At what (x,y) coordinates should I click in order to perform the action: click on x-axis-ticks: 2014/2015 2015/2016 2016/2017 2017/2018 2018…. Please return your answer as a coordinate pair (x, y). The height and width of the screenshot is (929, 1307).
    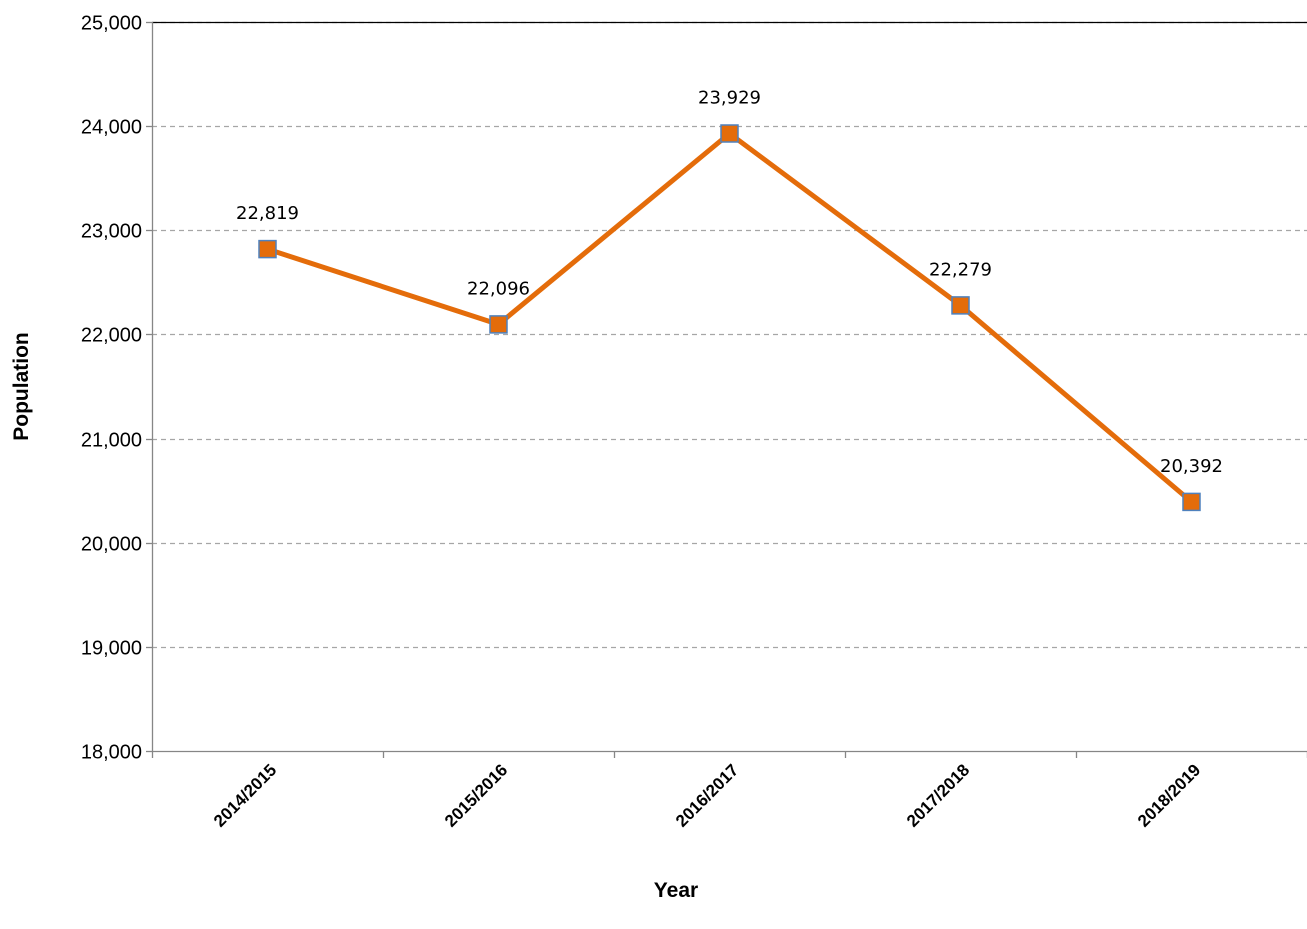
    Looking at the image, I should click on (729, 791).